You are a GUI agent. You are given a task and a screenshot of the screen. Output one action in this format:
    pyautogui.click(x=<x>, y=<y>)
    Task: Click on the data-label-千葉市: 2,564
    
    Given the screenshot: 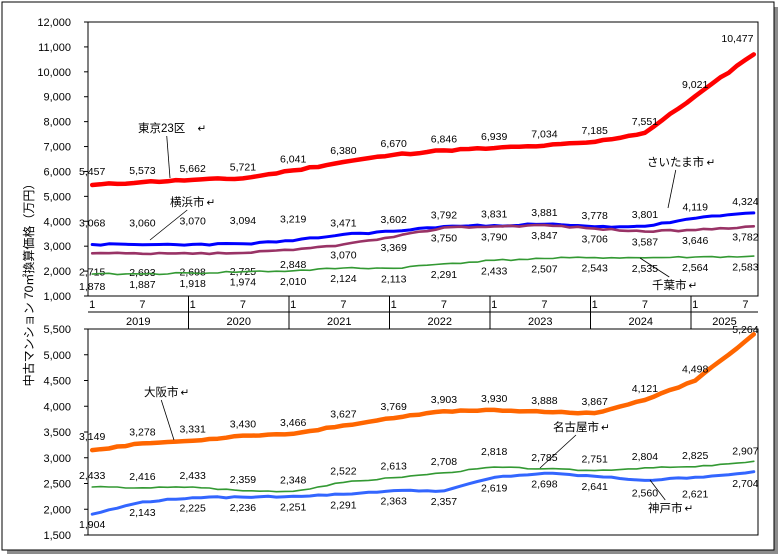 What is the action you would take?
    pyautogui.click(x=695, y=268)
    